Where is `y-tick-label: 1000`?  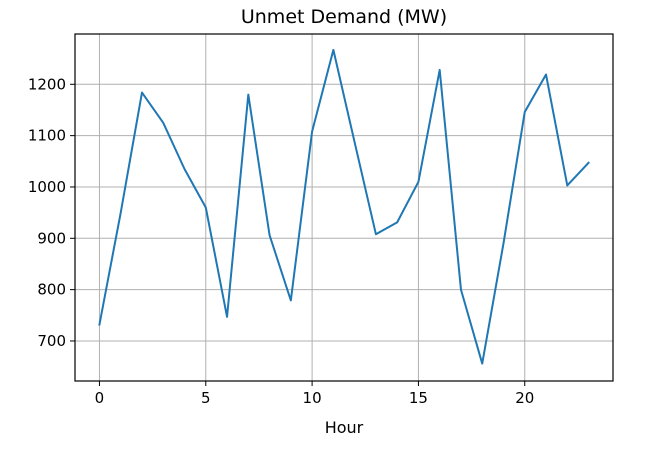 y-tick-label: 1000 is located at coordinates (47, 187).